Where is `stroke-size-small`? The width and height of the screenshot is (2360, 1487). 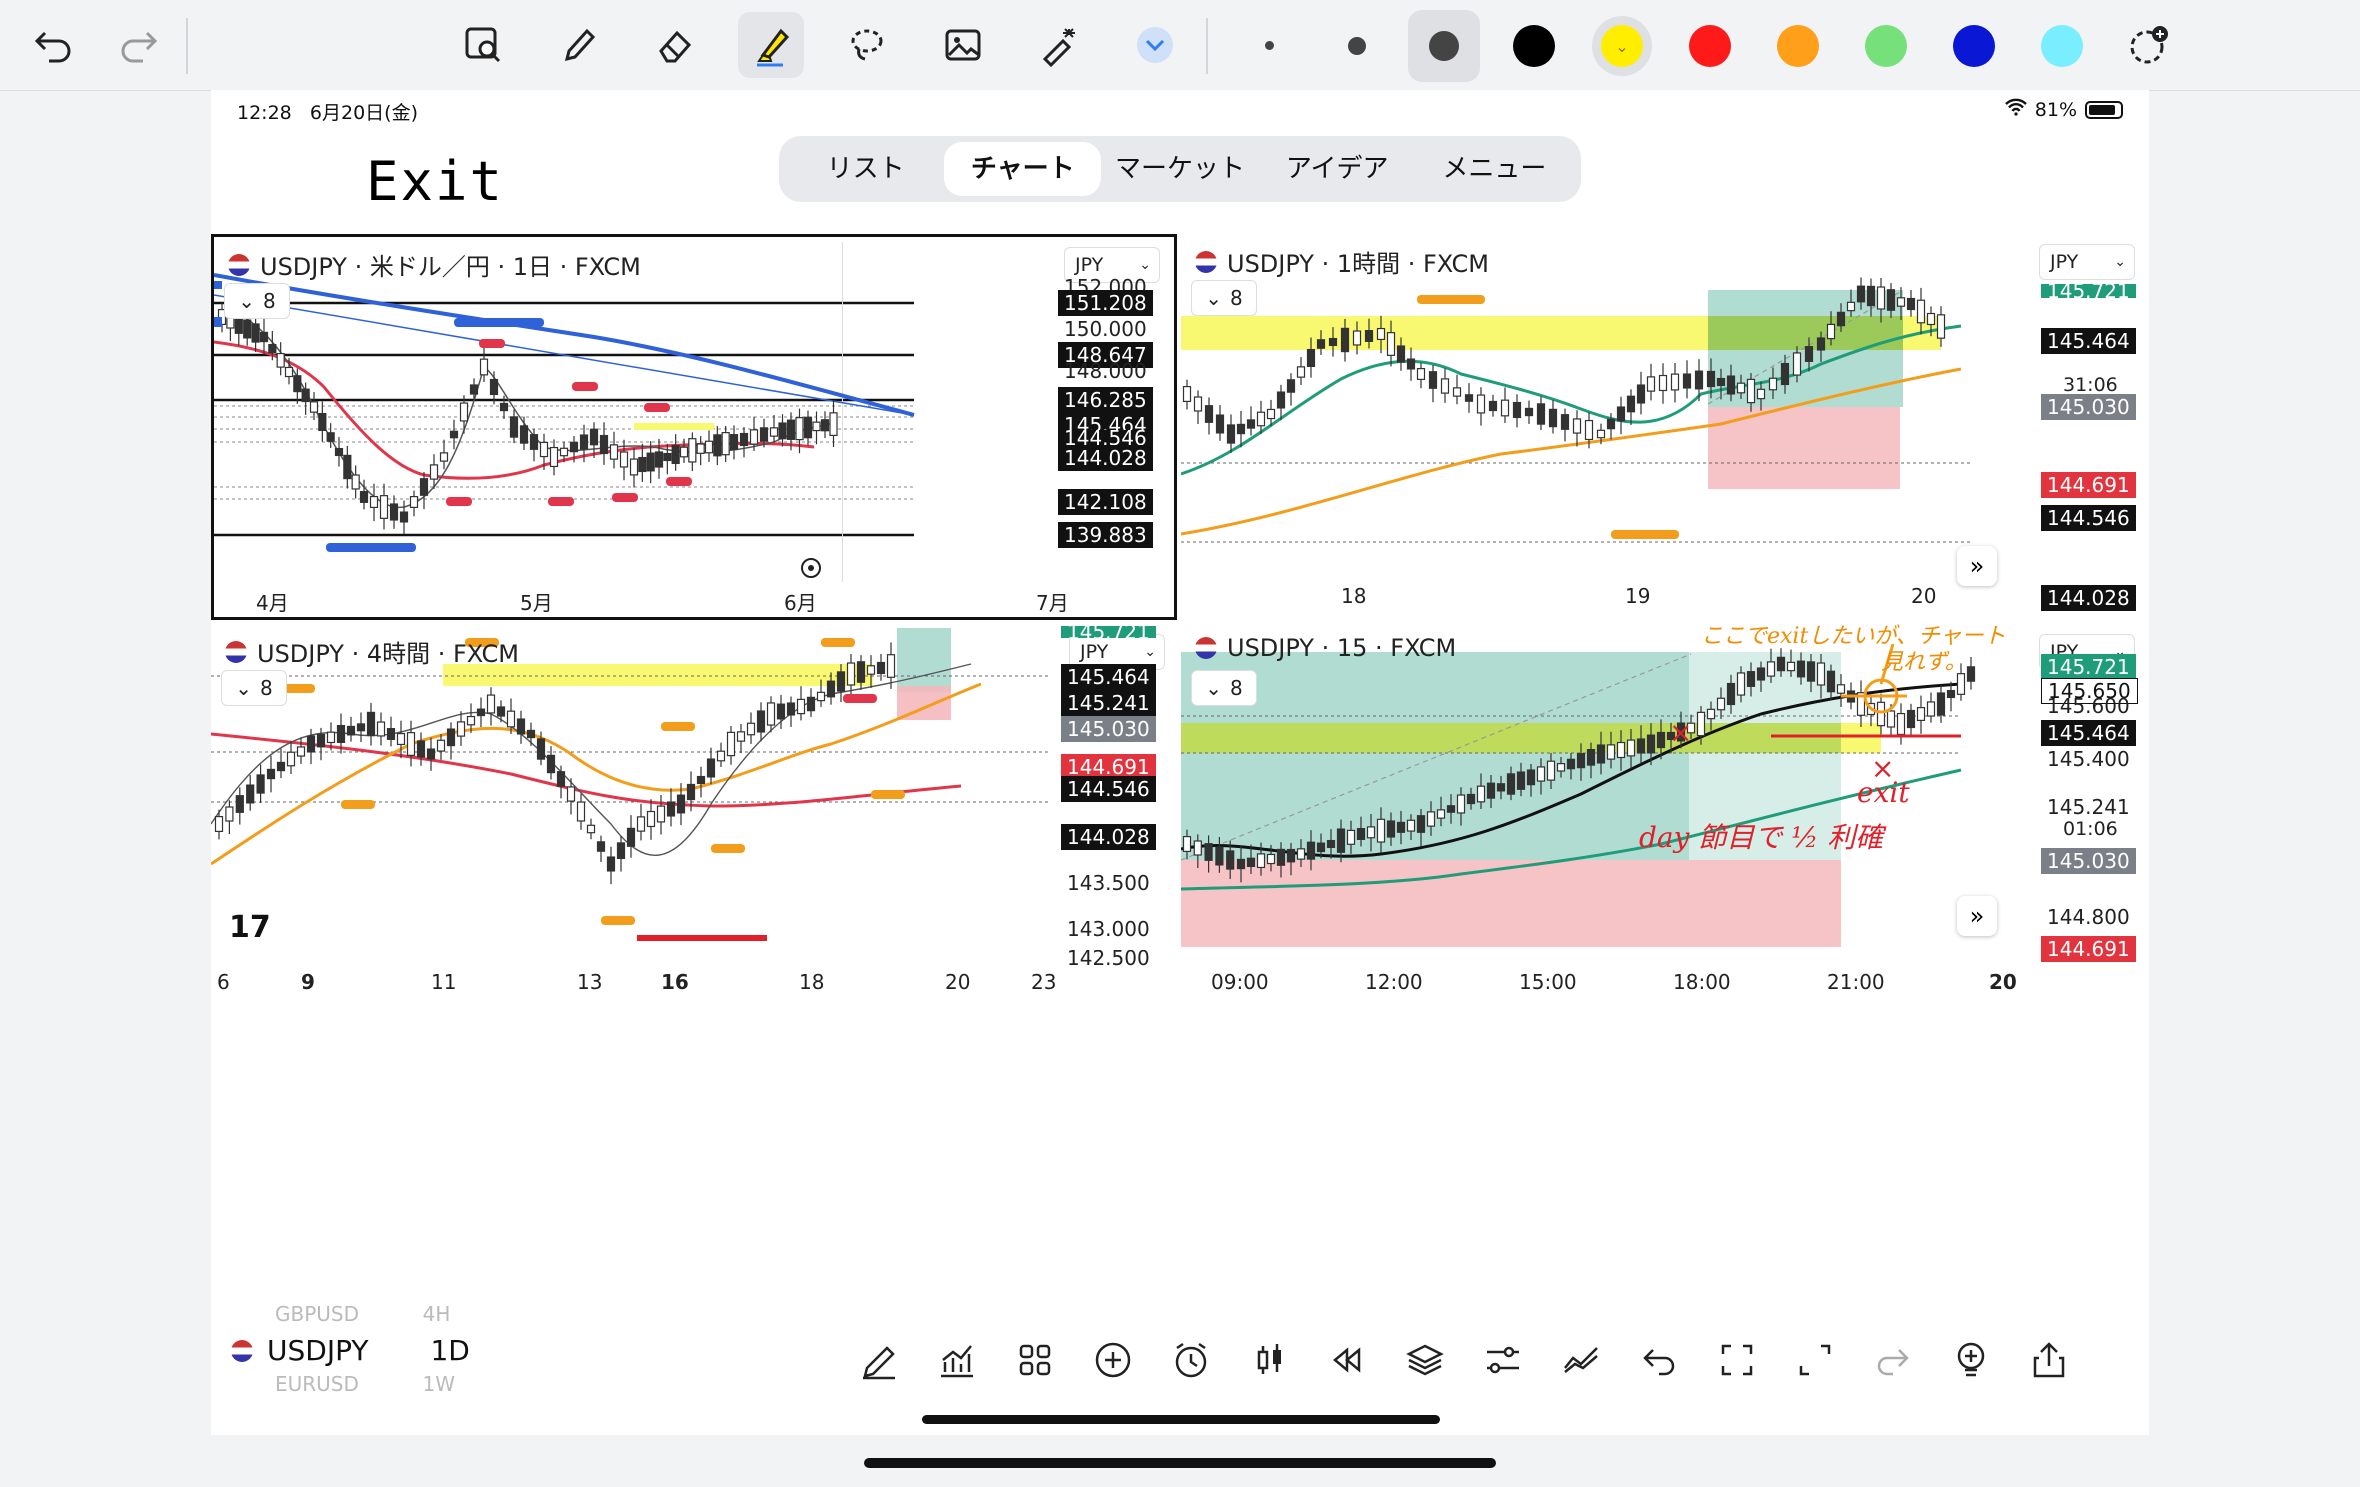 stroke-size-small is located at coordinates (1269, 45).